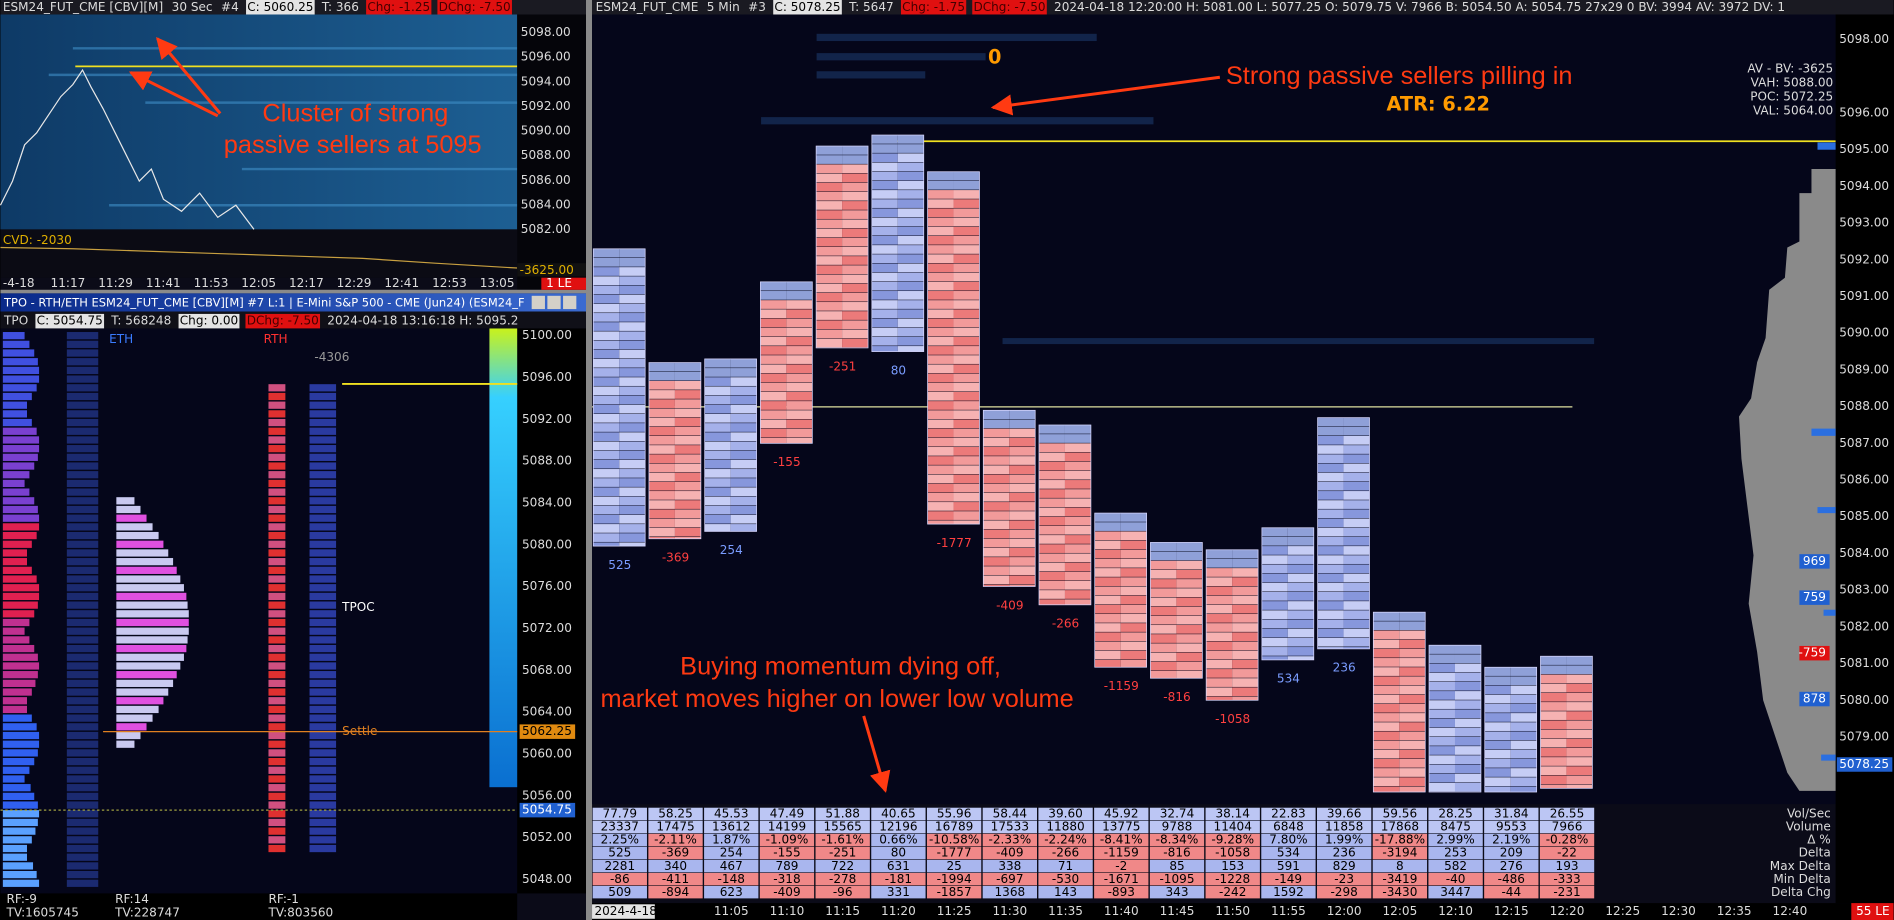 This screenshot has width=1894, height=920. I want to click on window-buttons, so click(554, 302).